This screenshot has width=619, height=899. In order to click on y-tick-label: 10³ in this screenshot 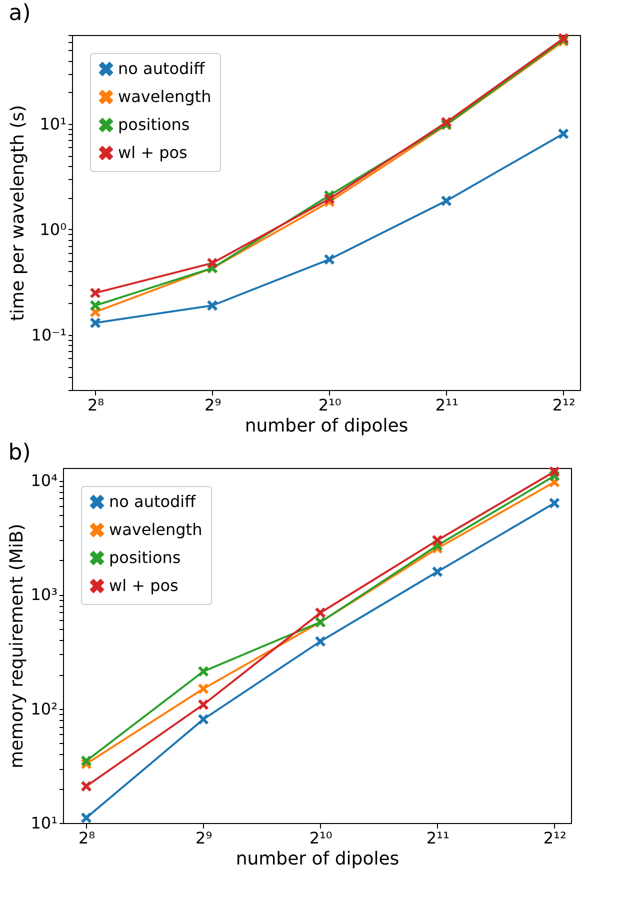, I will do `click(44, 594)`.